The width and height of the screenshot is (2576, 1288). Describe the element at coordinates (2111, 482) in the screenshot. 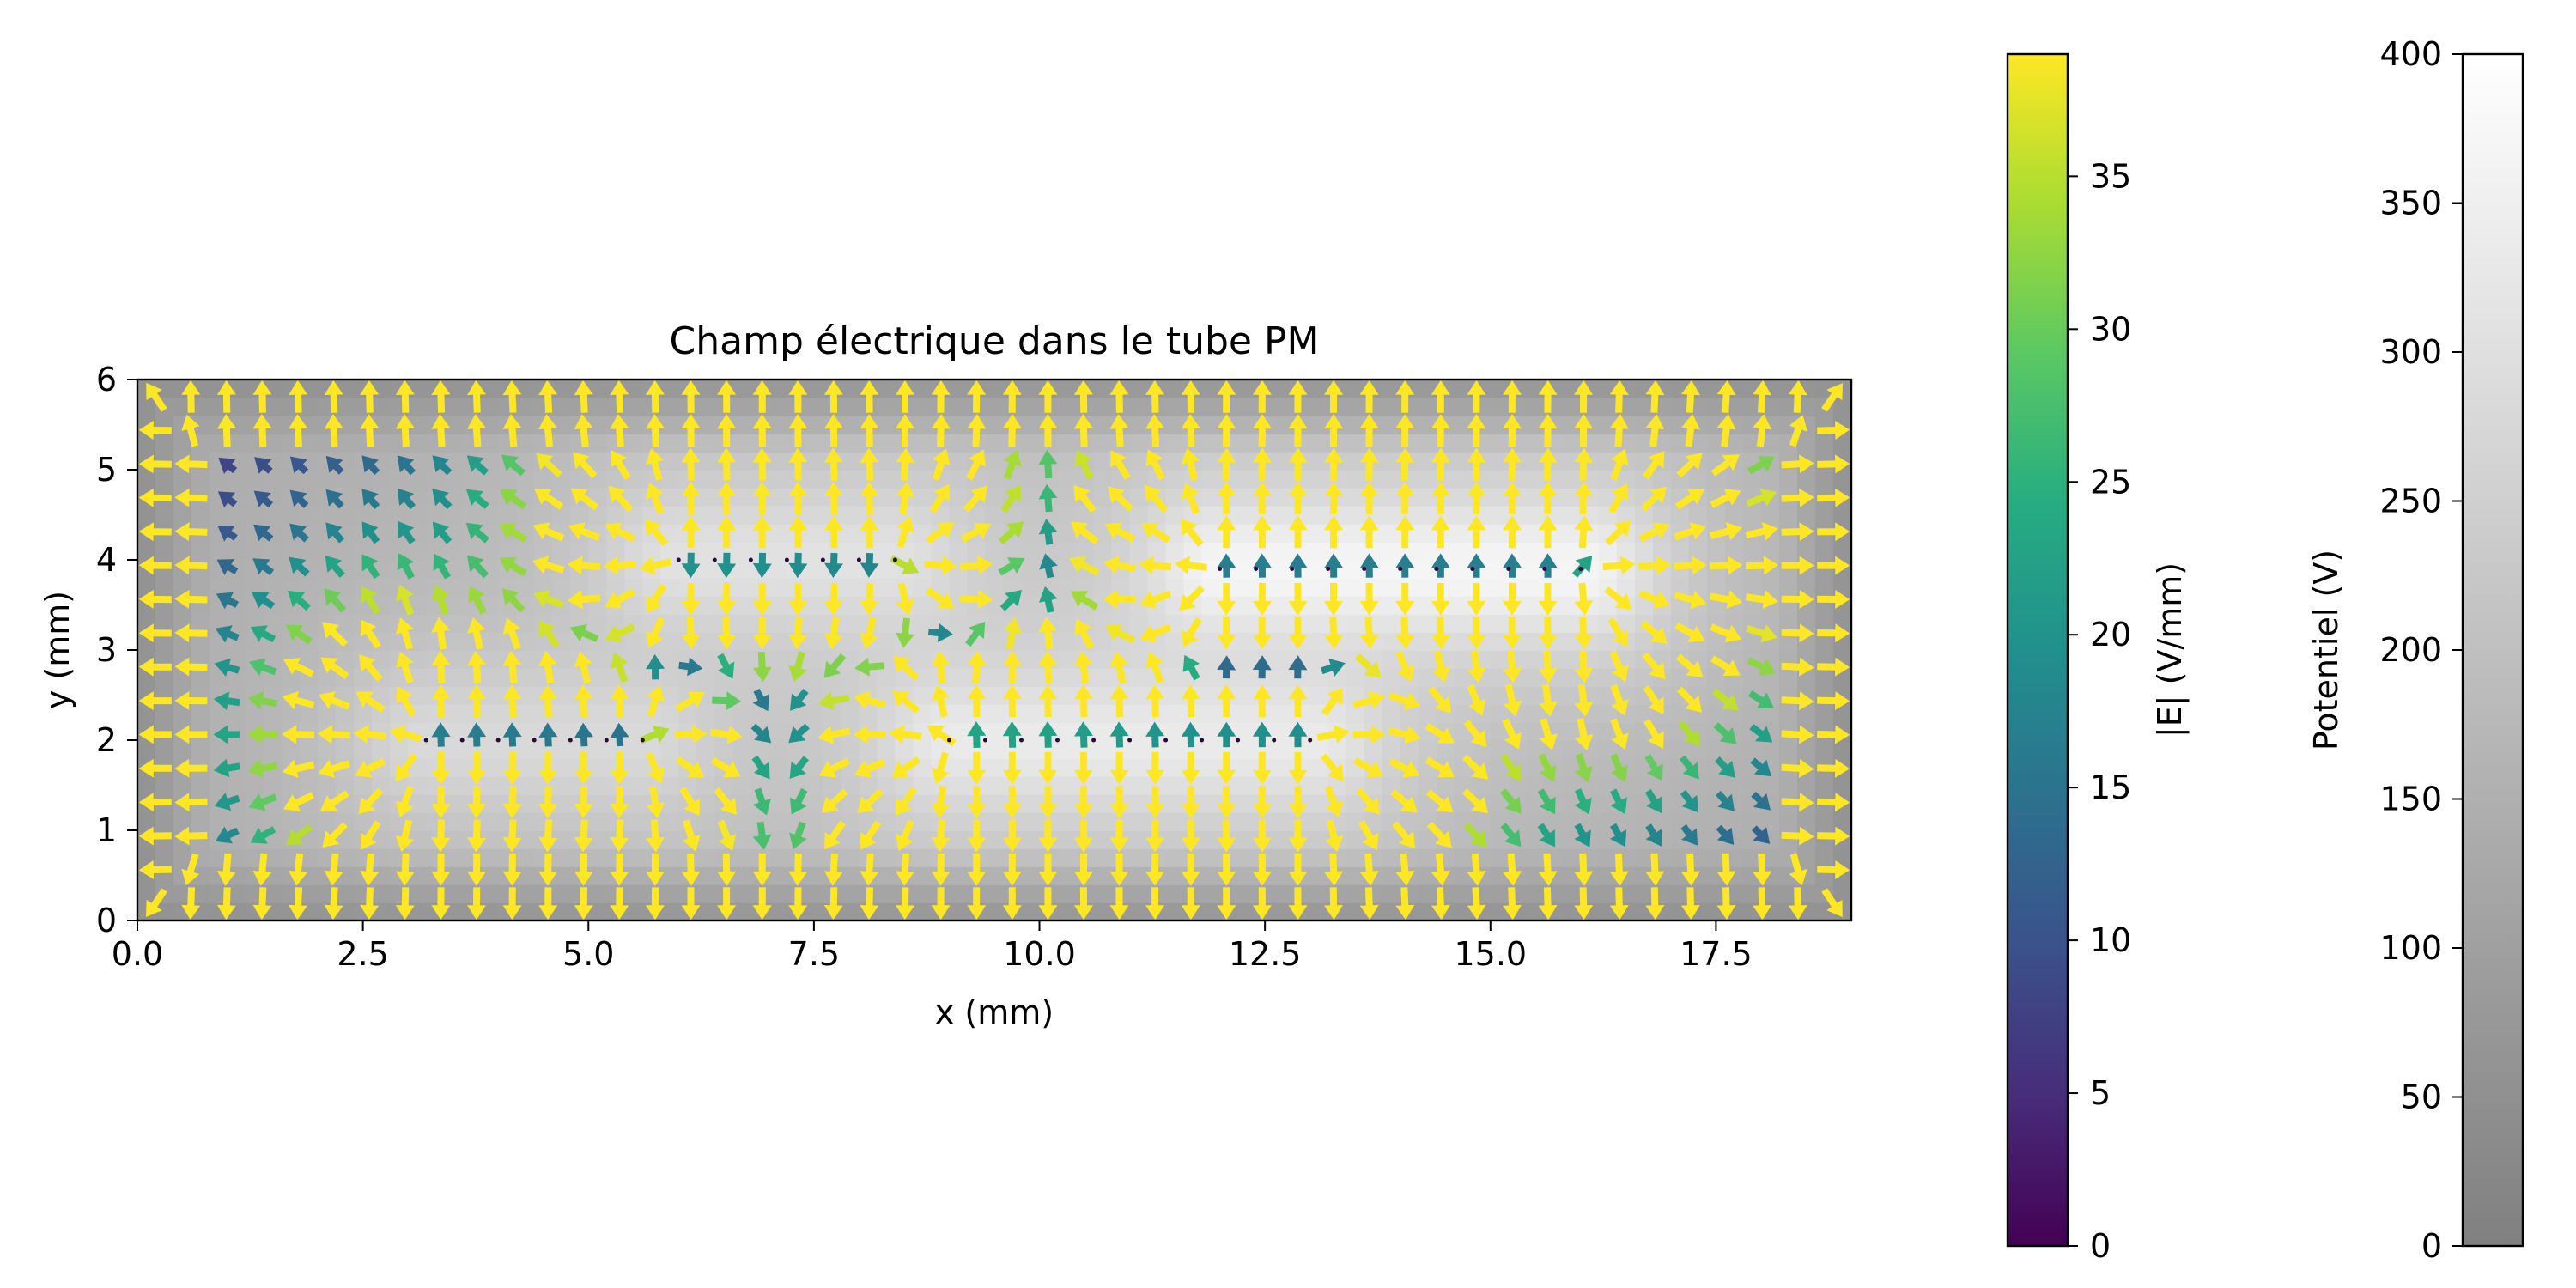

I see `colorbar-tick-label: 25` at that location.